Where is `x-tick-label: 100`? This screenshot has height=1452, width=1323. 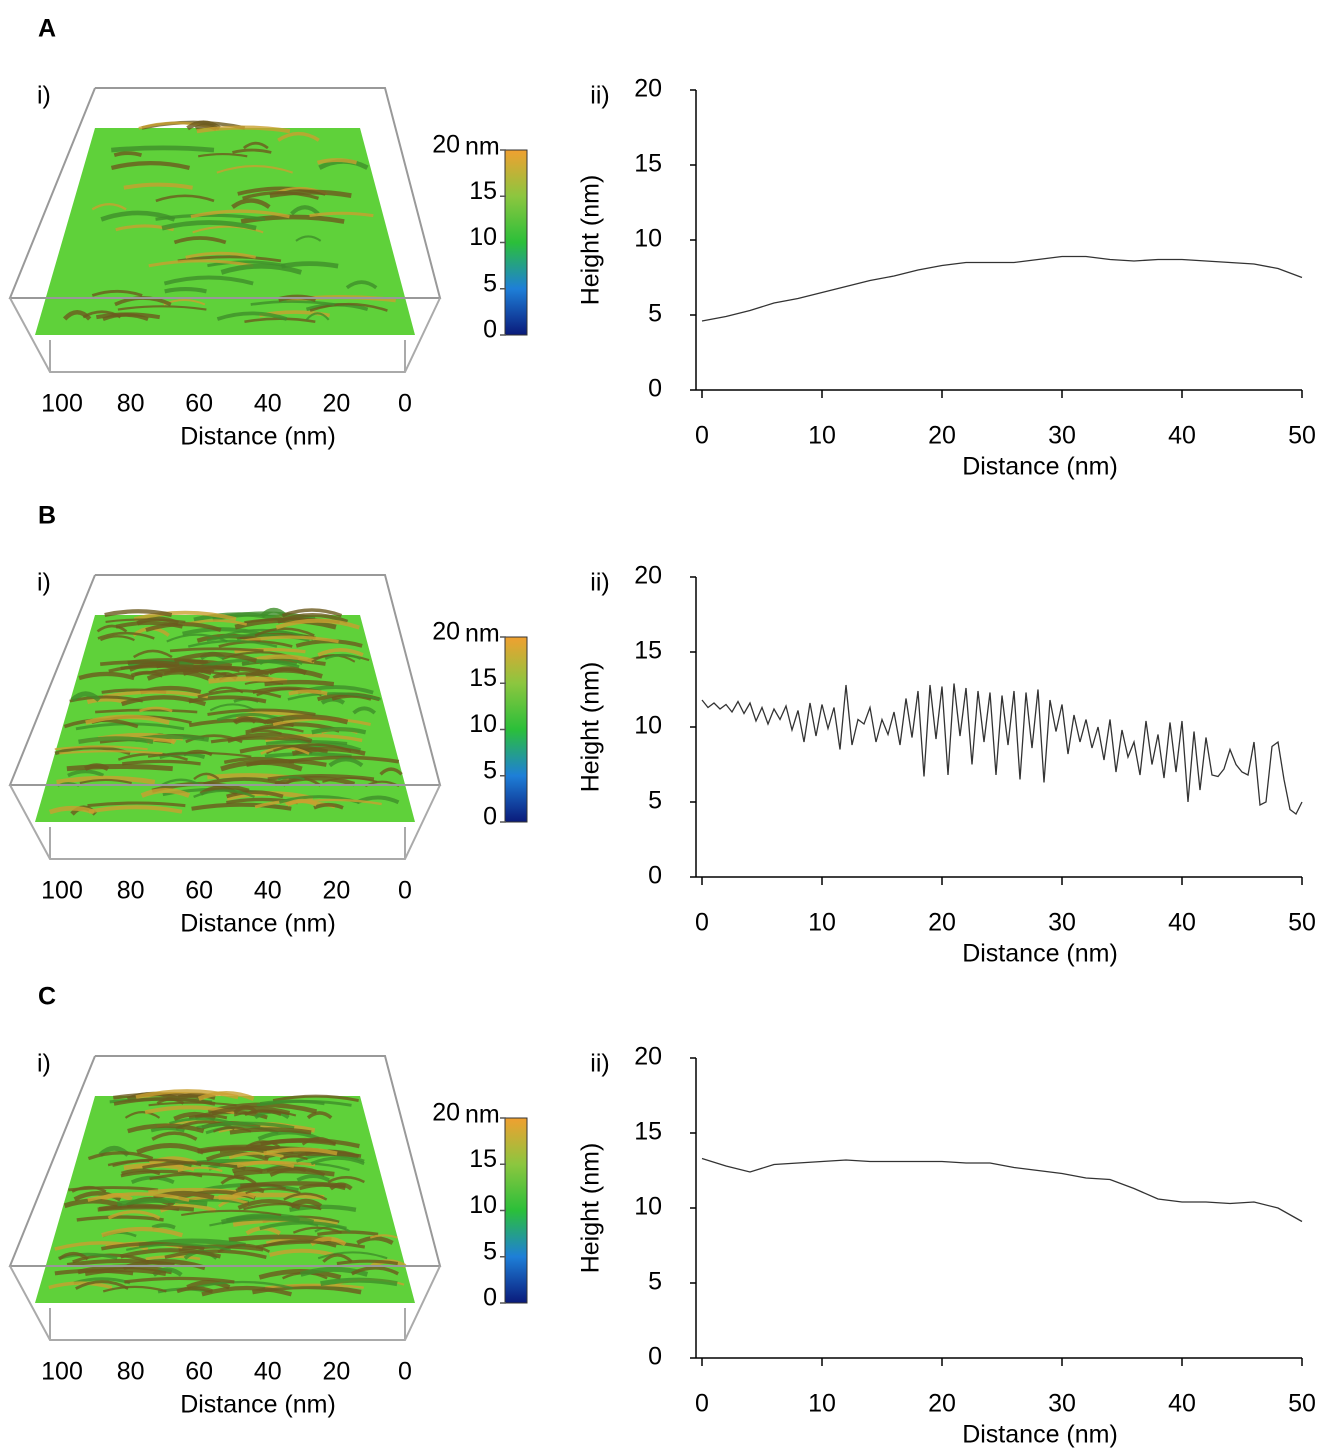 x-tick-label: 100 is located at coordinates (62, 891).